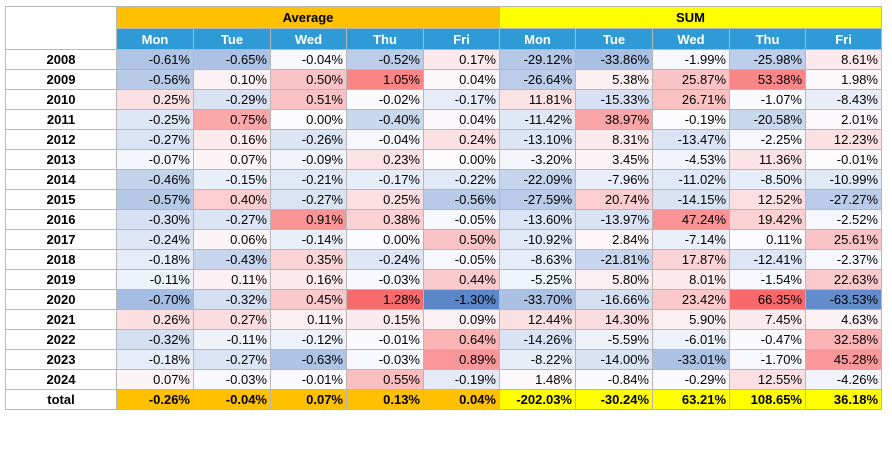 The width and height of the screenshot is (892, 451). I want to click on sum-cell-wed: -0.29%, so click(691, 379).